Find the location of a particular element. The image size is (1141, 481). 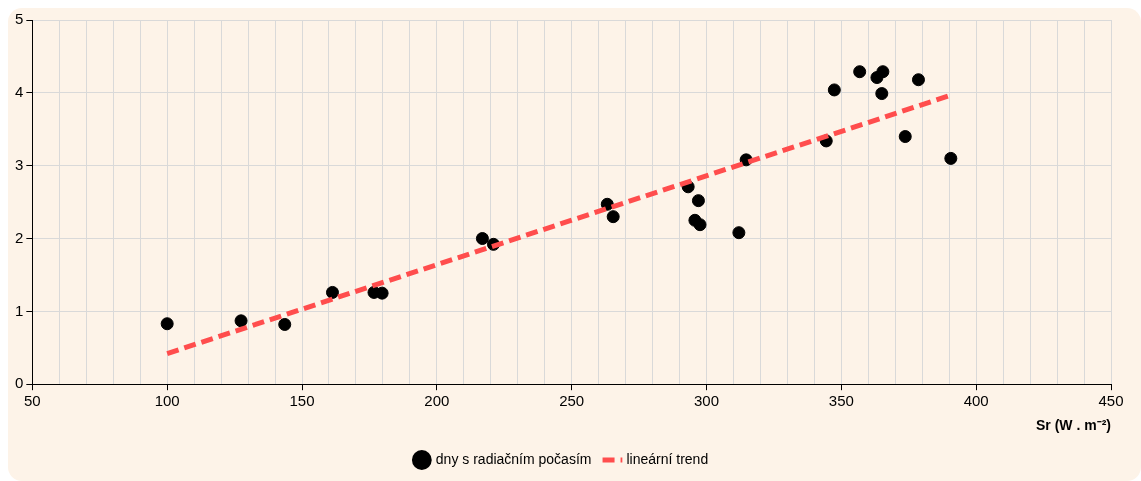

x-tick-label: 350 is located at coordinates (841, 401).